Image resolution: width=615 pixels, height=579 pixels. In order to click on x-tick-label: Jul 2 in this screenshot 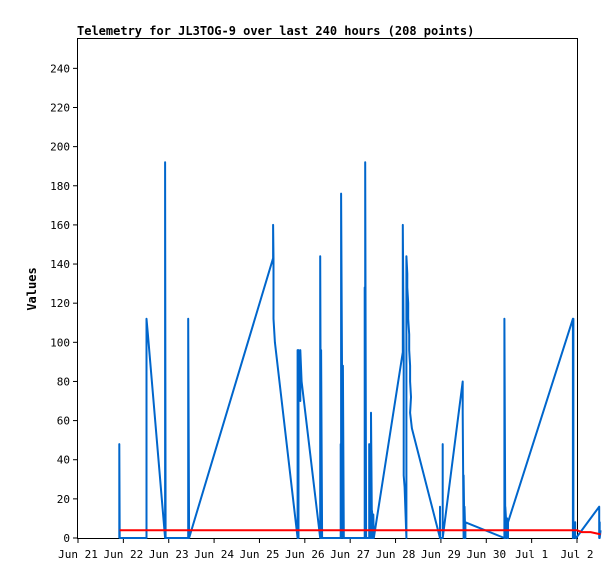, I will do `click(576, 554)`.